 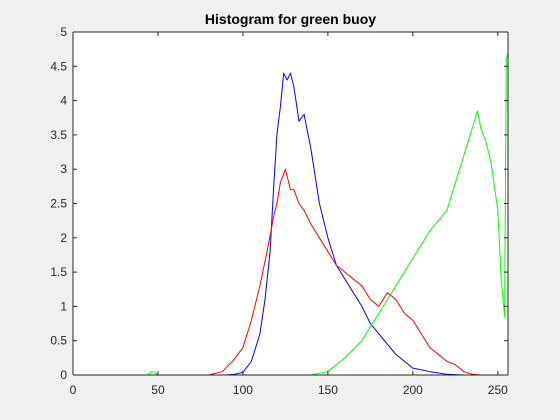 What do you see at coordinates (63, 169) in the screenshot?
I see `y-tick-label-6: 3` at bounding box center [63, 169].